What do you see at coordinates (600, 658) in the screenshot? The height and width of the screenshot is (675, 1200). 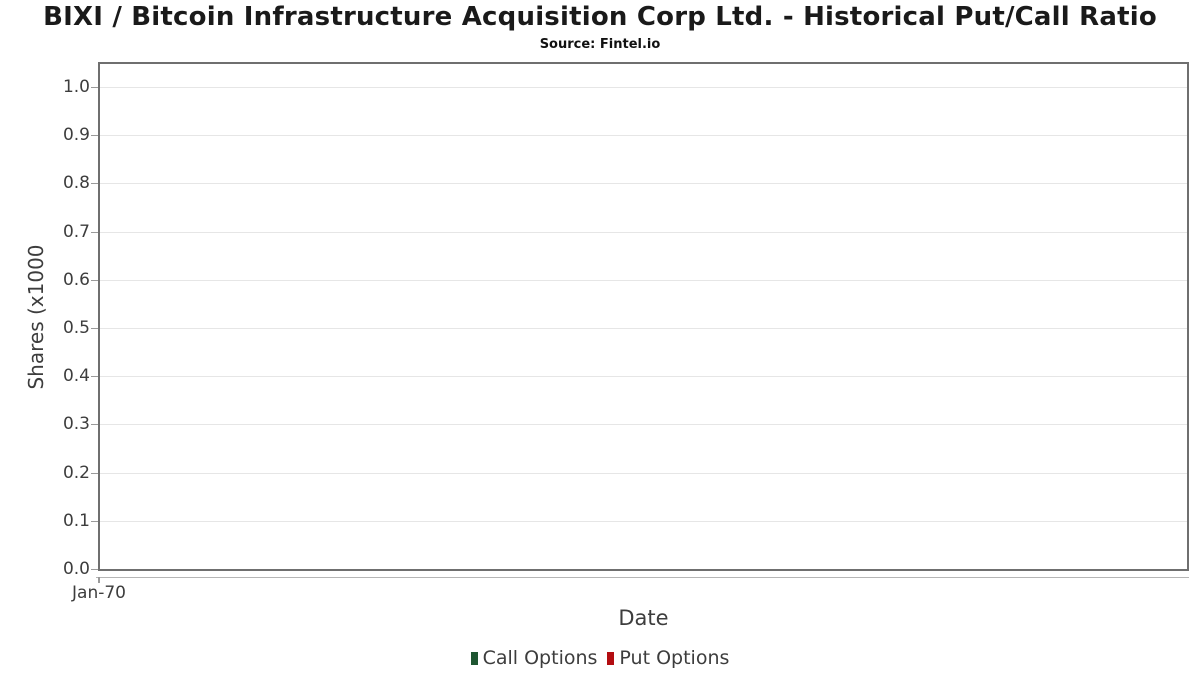 I see `legend: Call Options Put Options` at bounding box center [600, 658].